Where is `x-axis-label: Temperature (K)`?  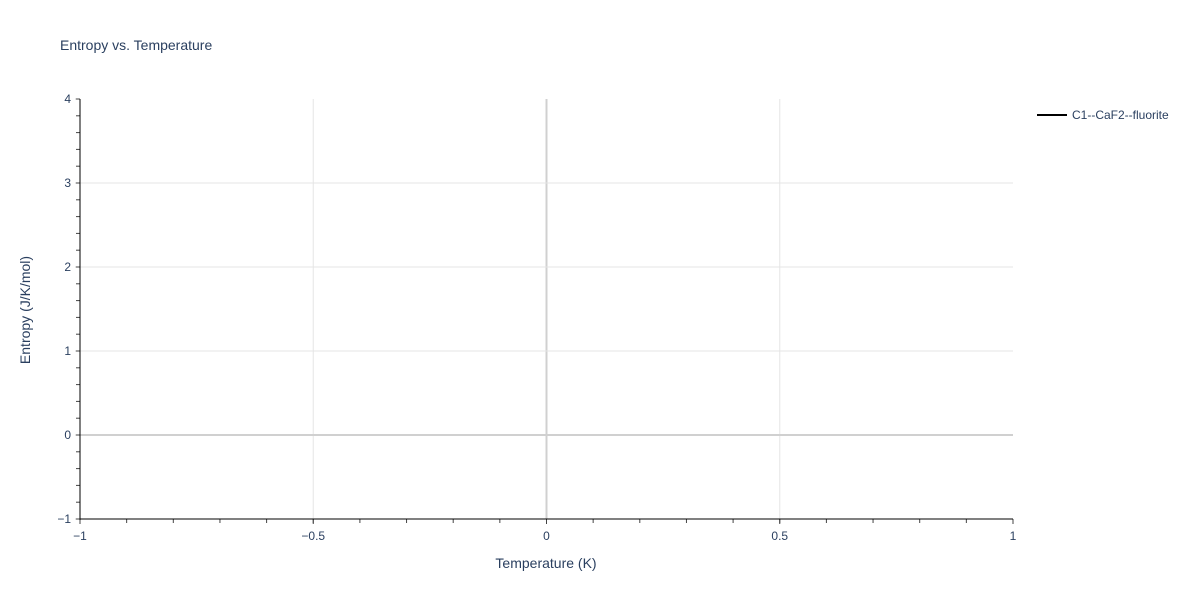
x-axis-label: Temperature (K) is located at coordinates (545, 563).